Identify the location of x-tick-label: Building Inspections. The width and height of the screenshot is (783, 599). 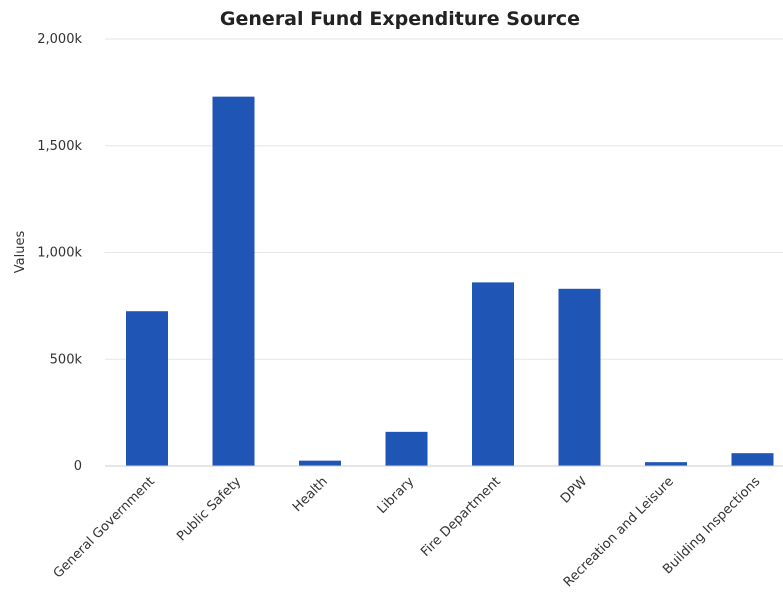
(711, 525).